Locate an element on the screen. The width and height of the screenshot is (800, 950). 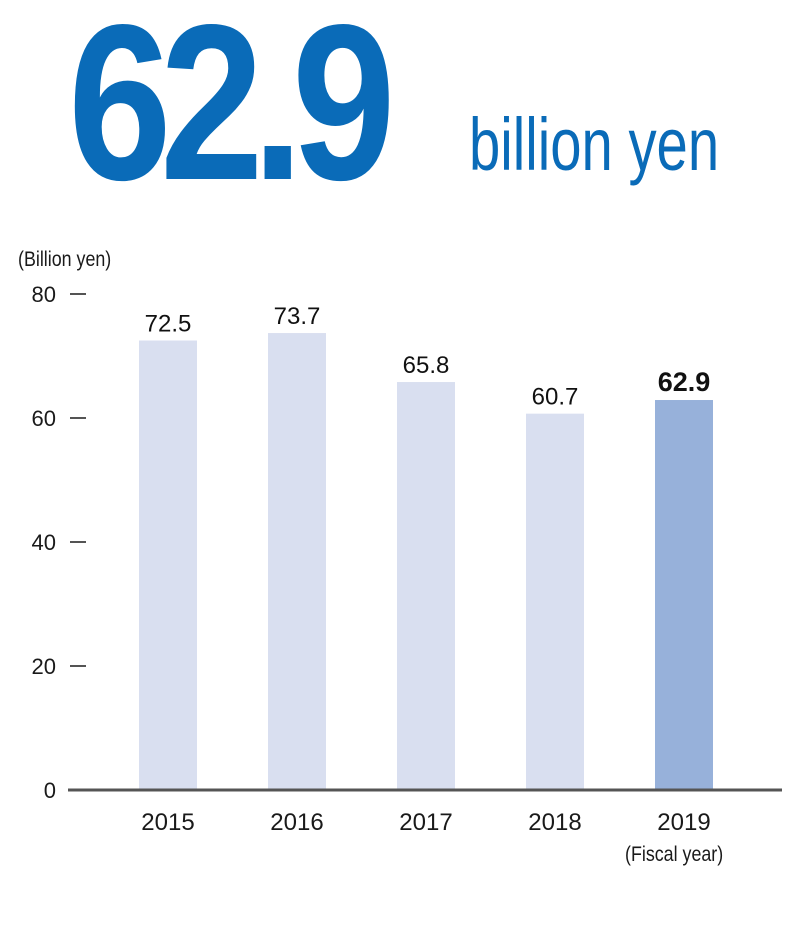
data-label: 65.8 is located at coordinates (426, 365).